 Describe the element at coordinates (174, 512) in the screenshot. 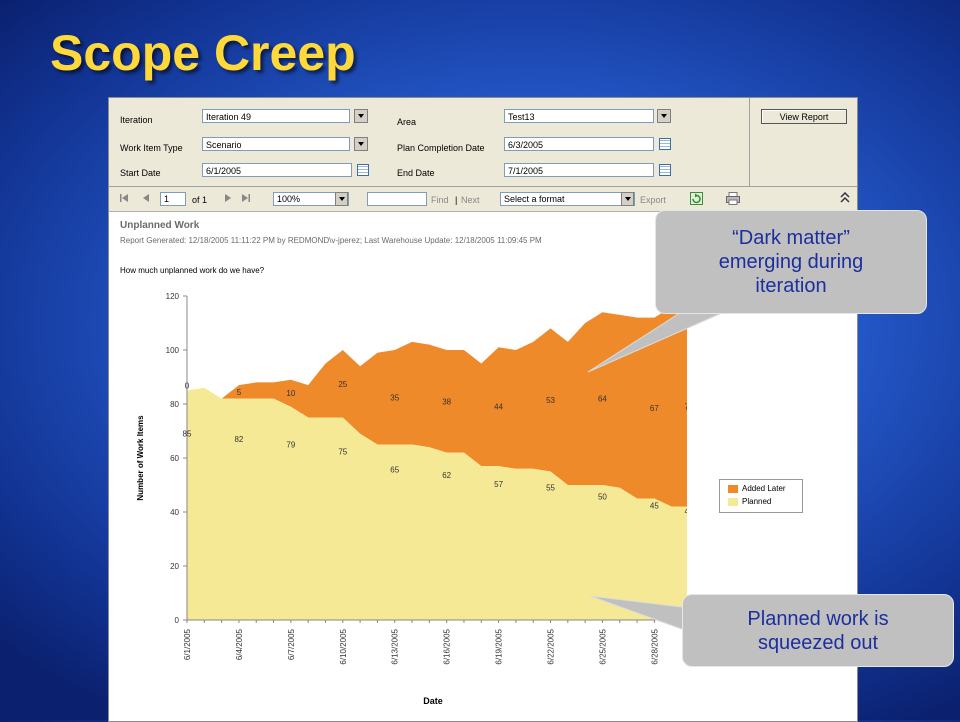

I see `y-tick-label: 40` at that location.